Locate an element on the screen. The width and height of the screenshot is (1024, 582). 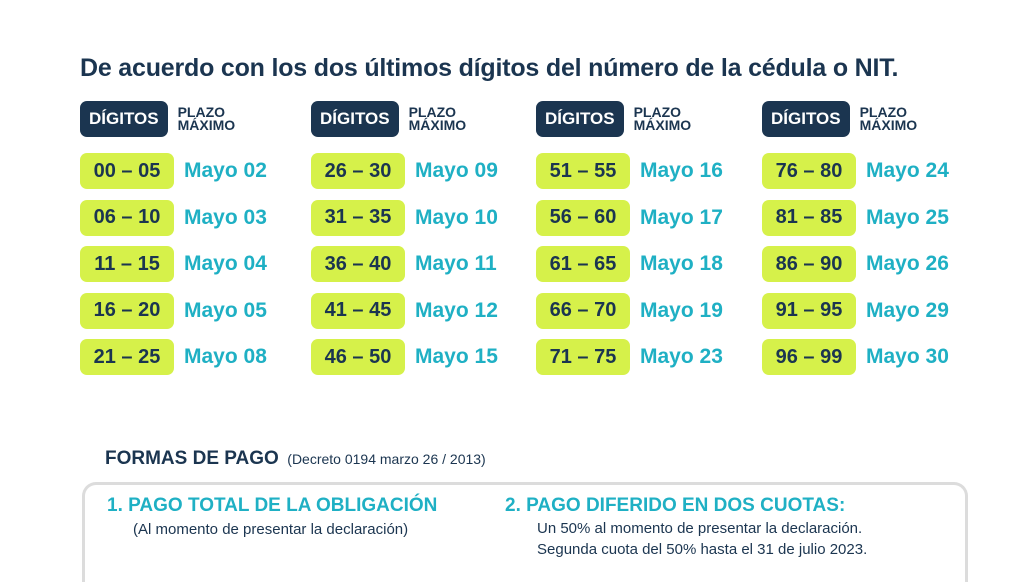
deadline-row: 31 – 35 Mayo 10 is located at coordinates (421, 217).